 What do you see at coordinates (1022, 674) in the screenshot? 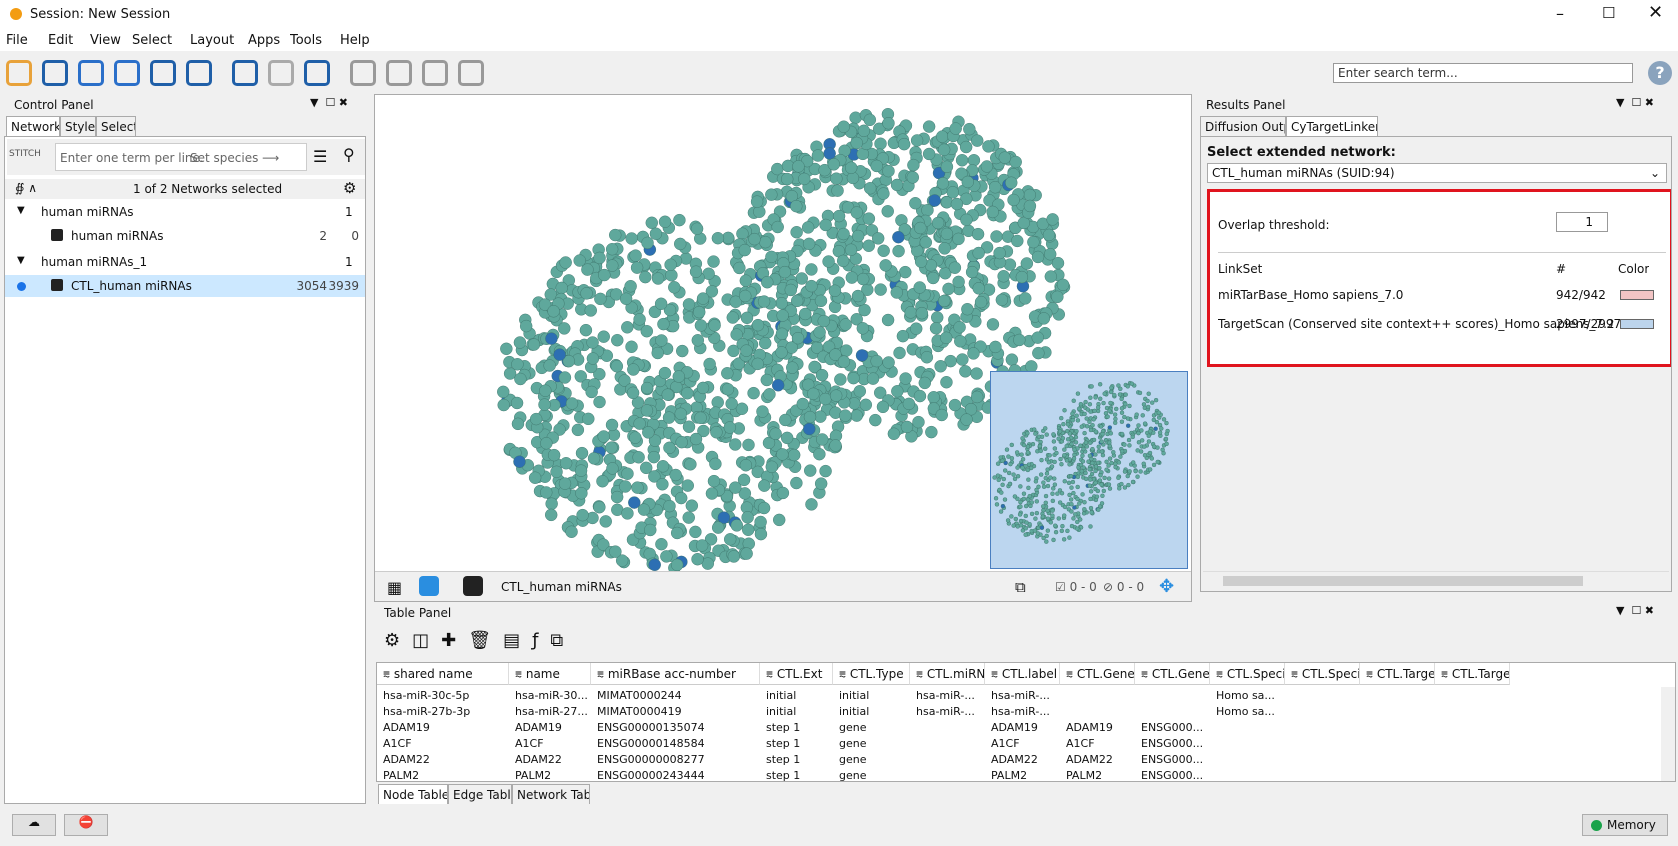
I see `column-header: ⩳ CTL.label` at bounding box center [1022, 674].